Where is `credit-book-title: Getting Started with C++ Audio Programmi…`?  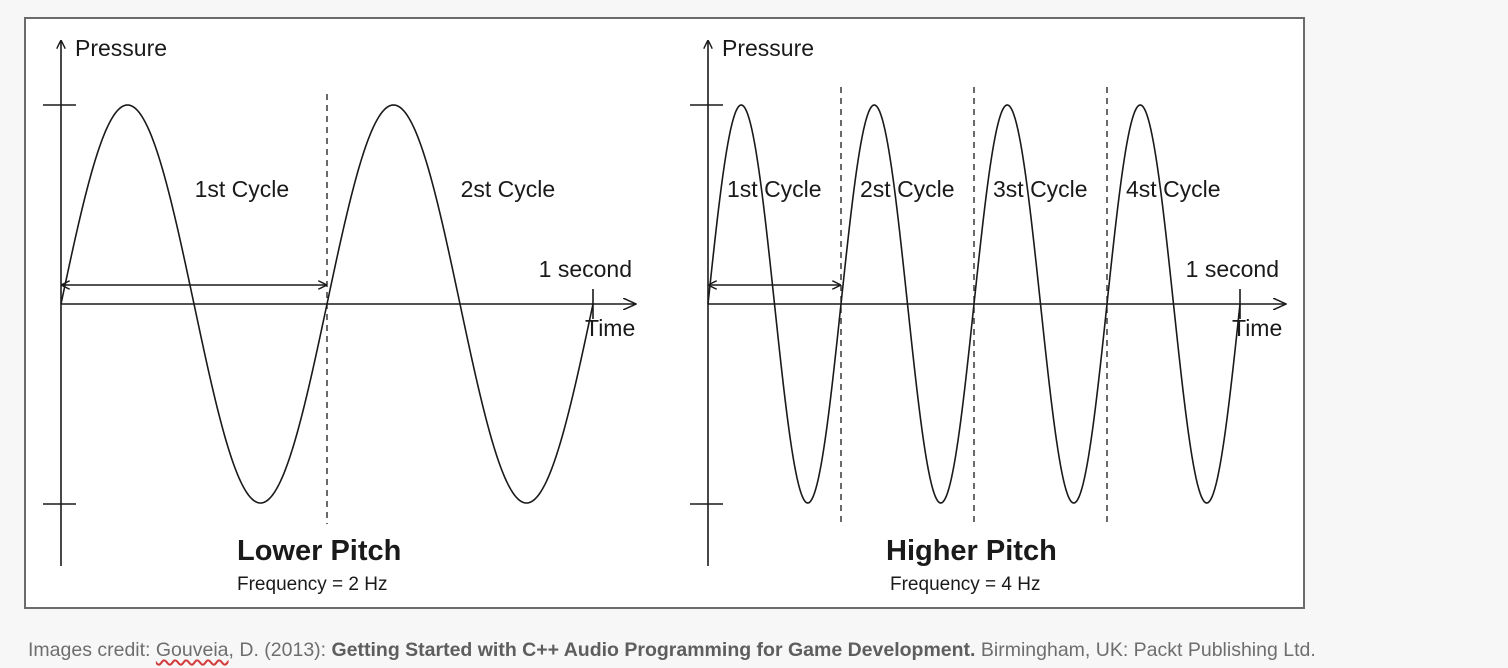
credit-book-title: Getting Started with C++ Audio Programmi… is located at coordinates (653, 650).